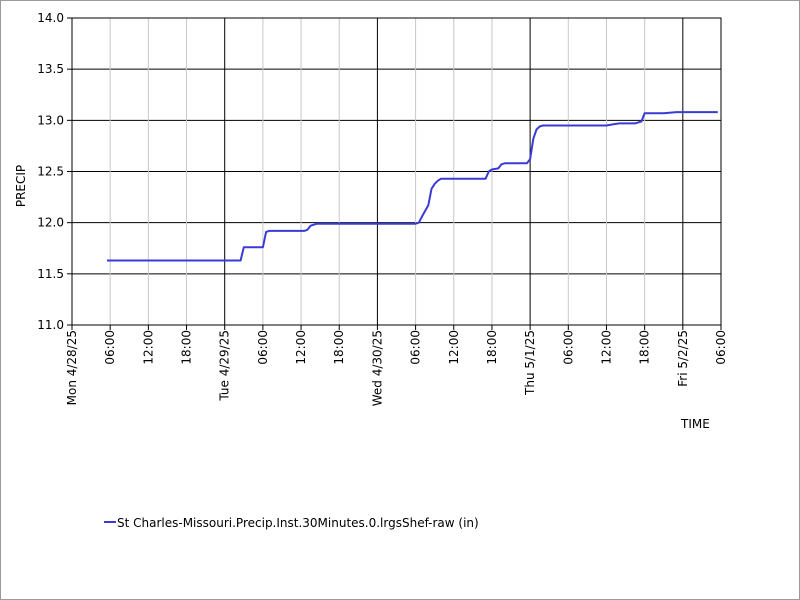 This screenshot has height=600, width=800. I want to click on x-tick-label: Thu 5/1/25, so click(530, 363).